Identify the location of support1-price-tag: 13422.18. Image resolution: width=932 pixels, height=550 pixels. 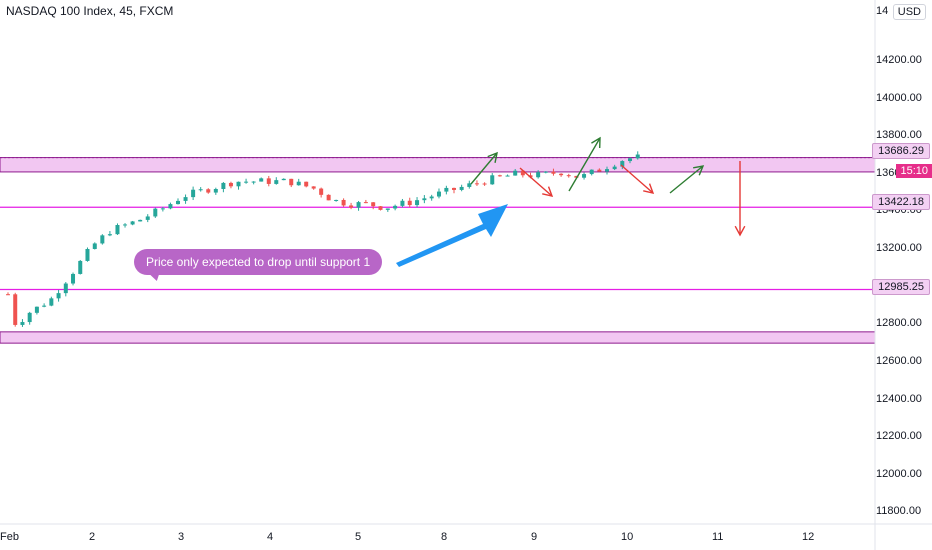
(901, 202).